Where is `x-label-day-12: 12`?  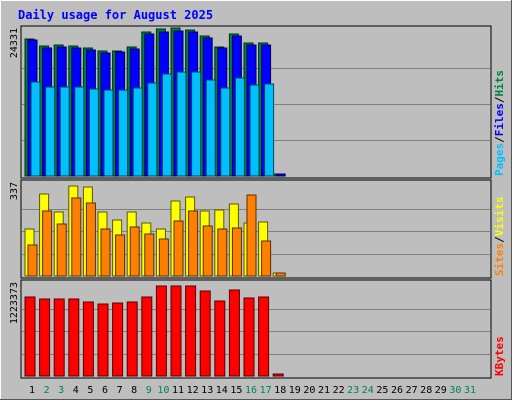
x-label-day-12: 12 is located at coordinates (193, 390).